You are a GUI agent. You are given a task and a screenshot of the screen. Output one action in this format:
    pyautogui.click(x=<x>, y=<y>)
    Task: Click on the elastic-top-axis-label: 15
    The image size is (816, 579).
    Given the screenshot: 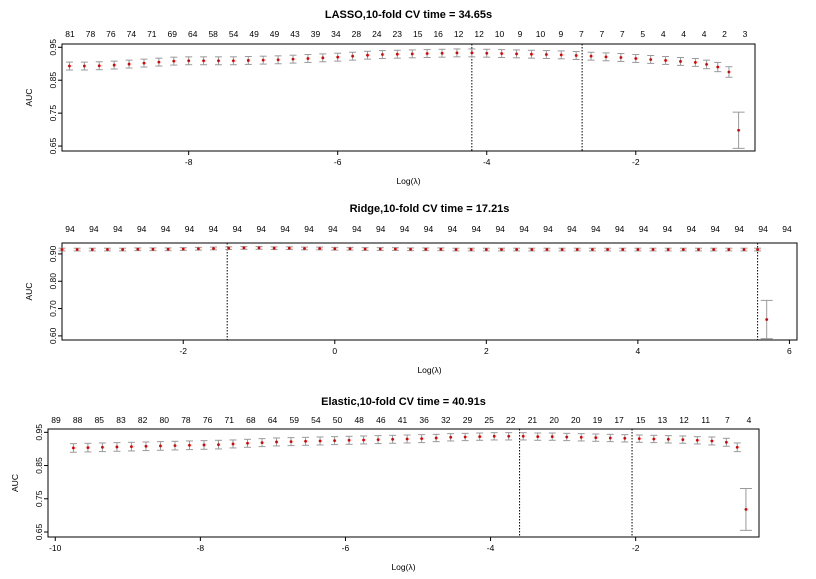 What is the action you would take?
    pyautogui.click(x=641, y=420)
    